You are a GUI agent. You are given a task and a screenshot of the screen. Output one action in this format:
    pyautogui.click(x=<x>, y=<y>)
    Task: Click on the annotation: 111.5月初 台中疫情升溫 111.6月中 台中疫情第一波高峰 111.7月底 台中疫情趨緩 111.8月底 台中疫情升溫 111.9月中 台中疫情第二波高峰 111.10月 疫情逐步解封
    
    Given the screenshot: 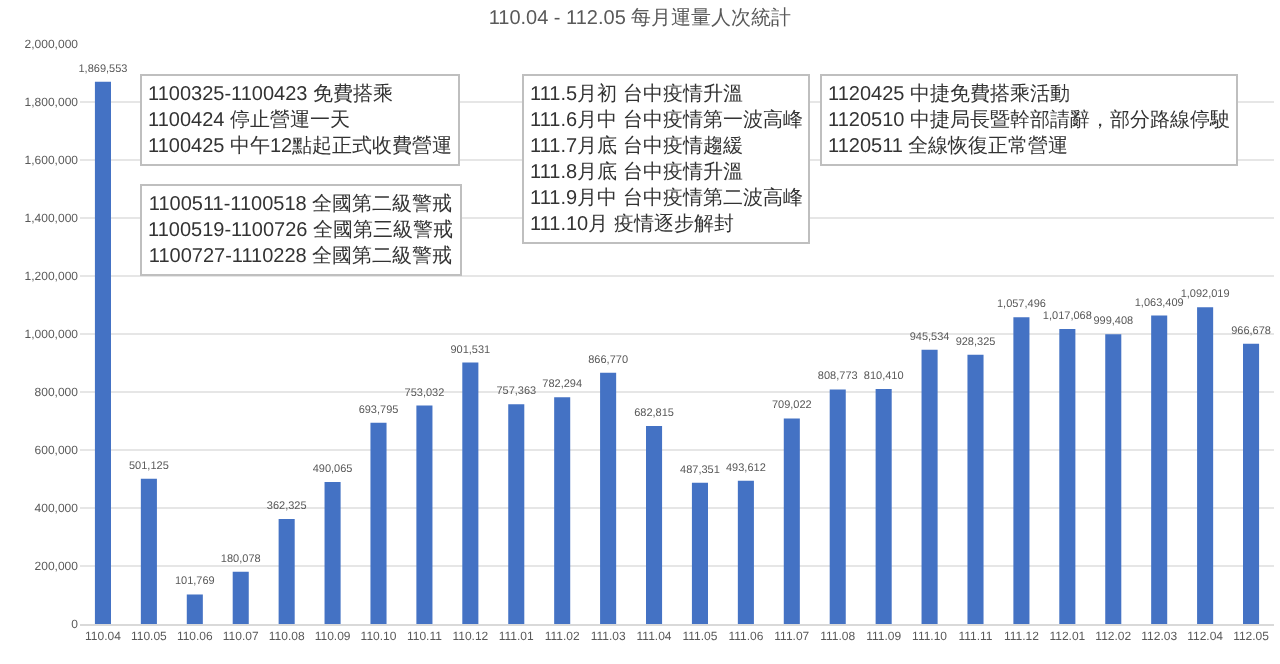 What is the action you would take?
    pyautogui.click(x=666, y=159)
    